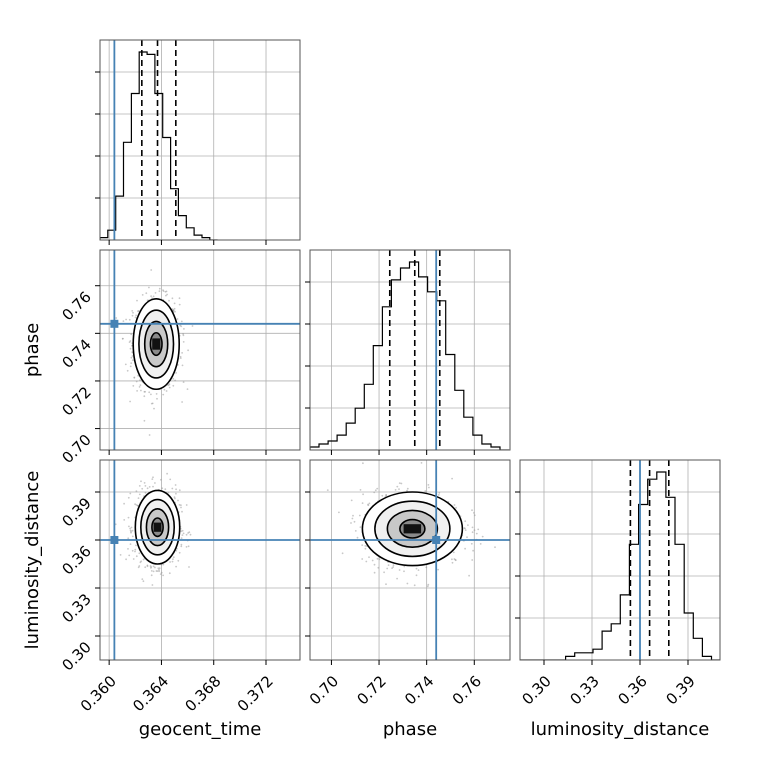 Image resolution: width=760 pixels, height=760 pixels. What do you see at coordinates (467, 690) in the screenshot?
I see `x-tick-label: 0.76` at bounding box center [467, 690].